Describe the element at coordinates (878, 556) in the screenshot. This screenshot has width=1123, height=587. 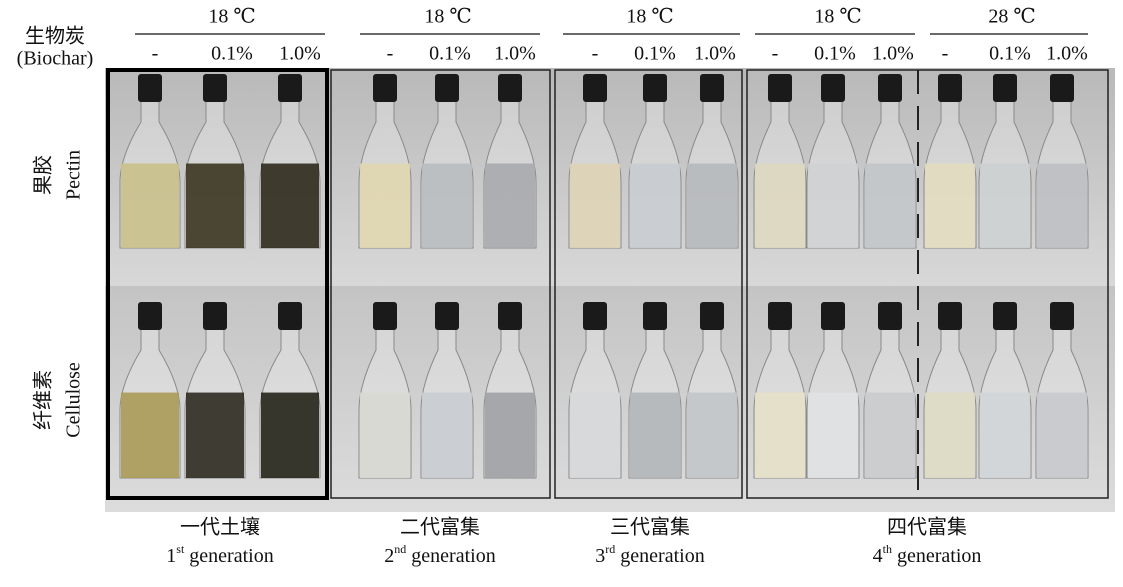
I see `ordinal: 4` at that location.